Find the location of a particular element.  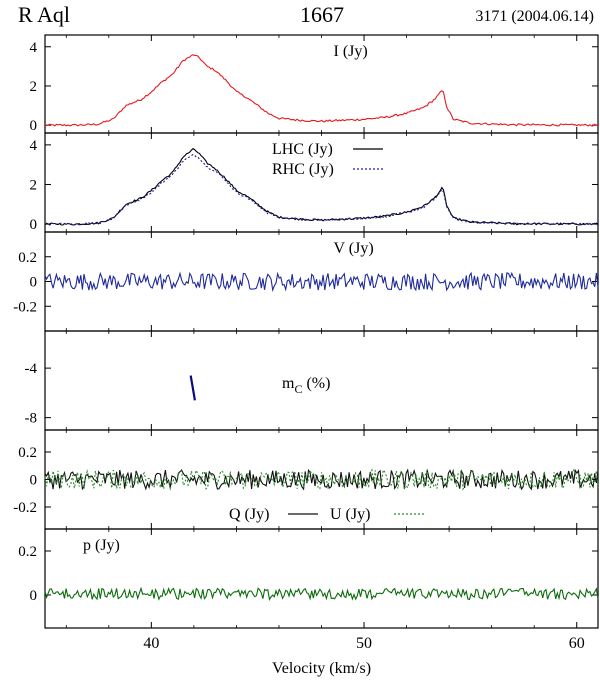

legend-label: RHC (Jy) is located at coordinates (303, 169).